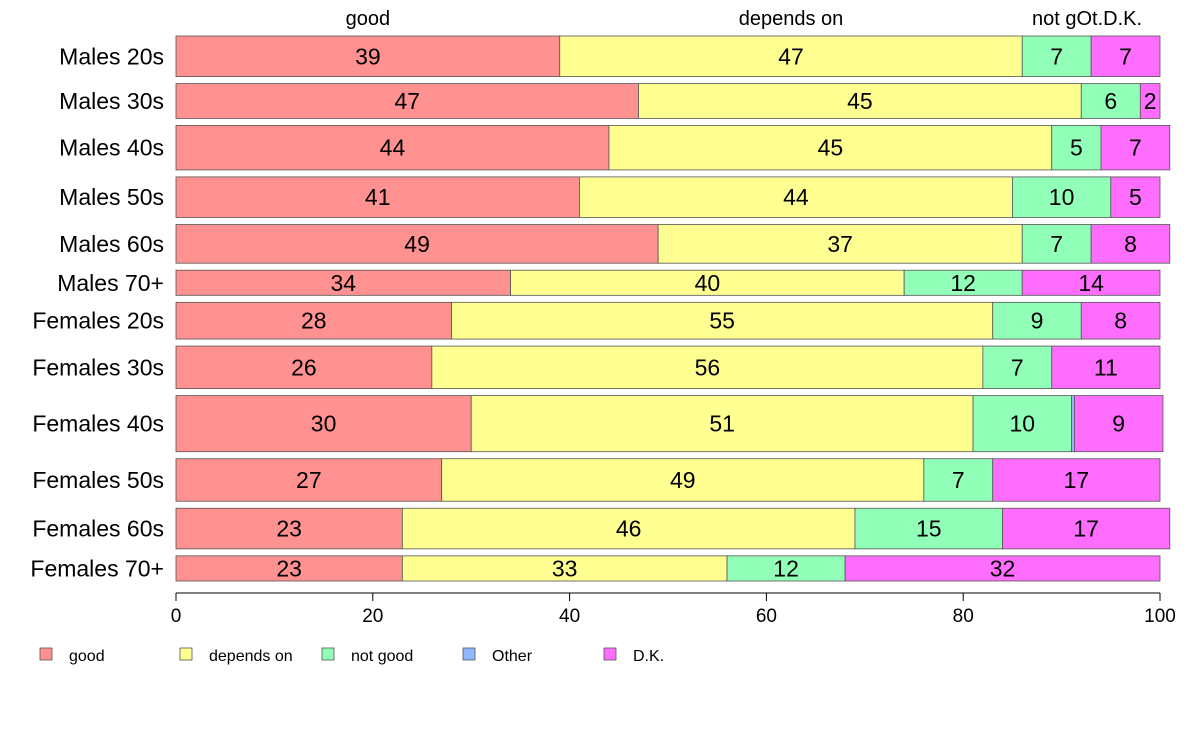 The width and height of the screenshot is (1188, 741). Describe the element at coordinates (111, 56) in the screenshot. I see `category-label: Males 20s` at that location.